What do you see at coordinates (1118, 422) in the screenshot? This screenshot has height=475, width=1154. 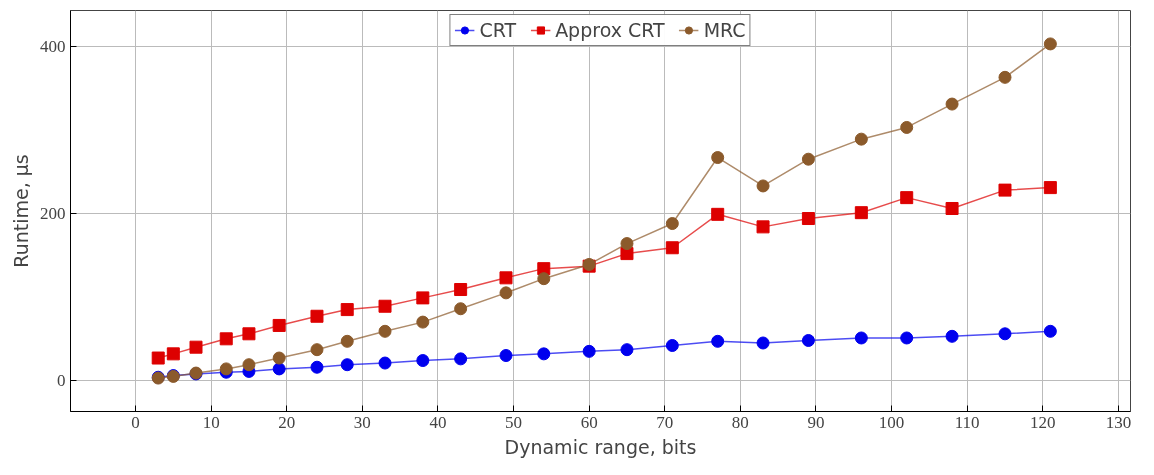 I see `x-tick-label: 130` at bounding box center [1118, 422].